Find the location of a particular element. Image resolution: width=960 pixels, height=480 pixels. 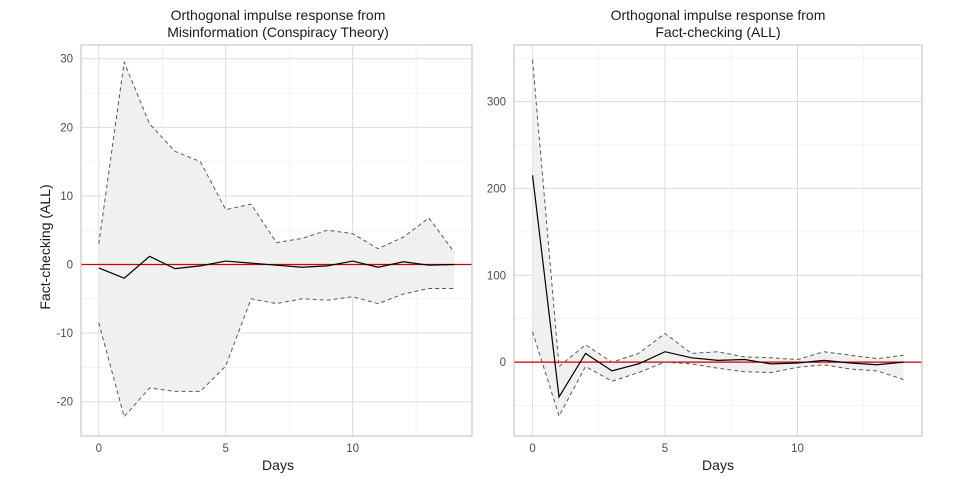

y-tick-label: 200 is located at coordinates (496, 189).